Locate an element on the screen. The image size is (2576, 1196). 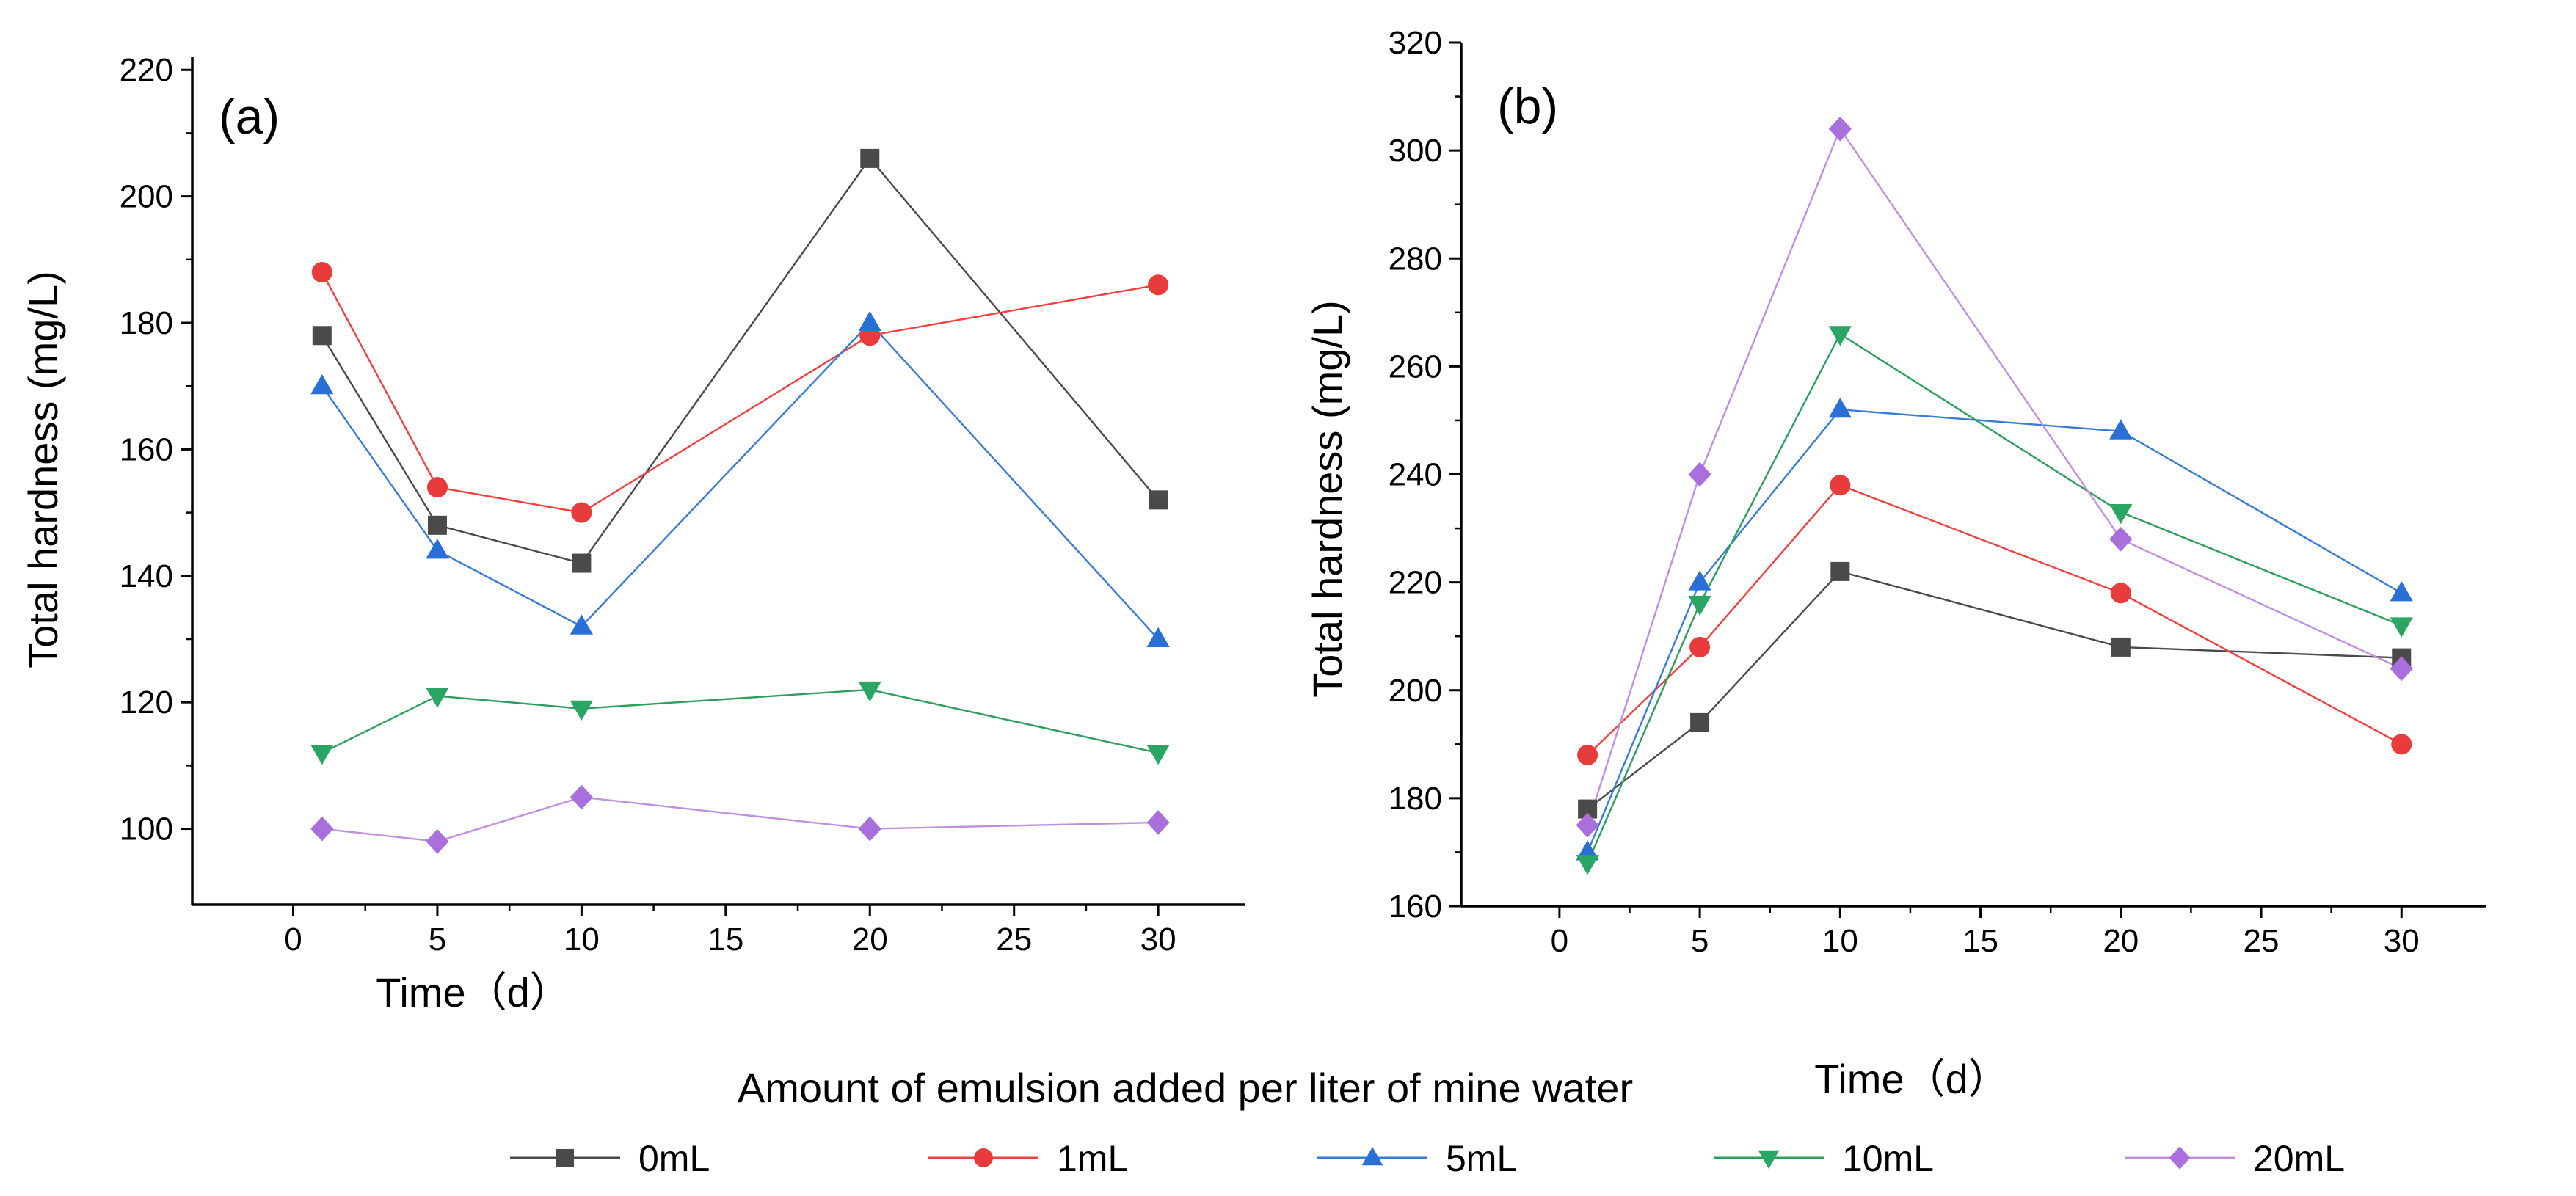
series-line-1mL is located at coordinates (740, 392).